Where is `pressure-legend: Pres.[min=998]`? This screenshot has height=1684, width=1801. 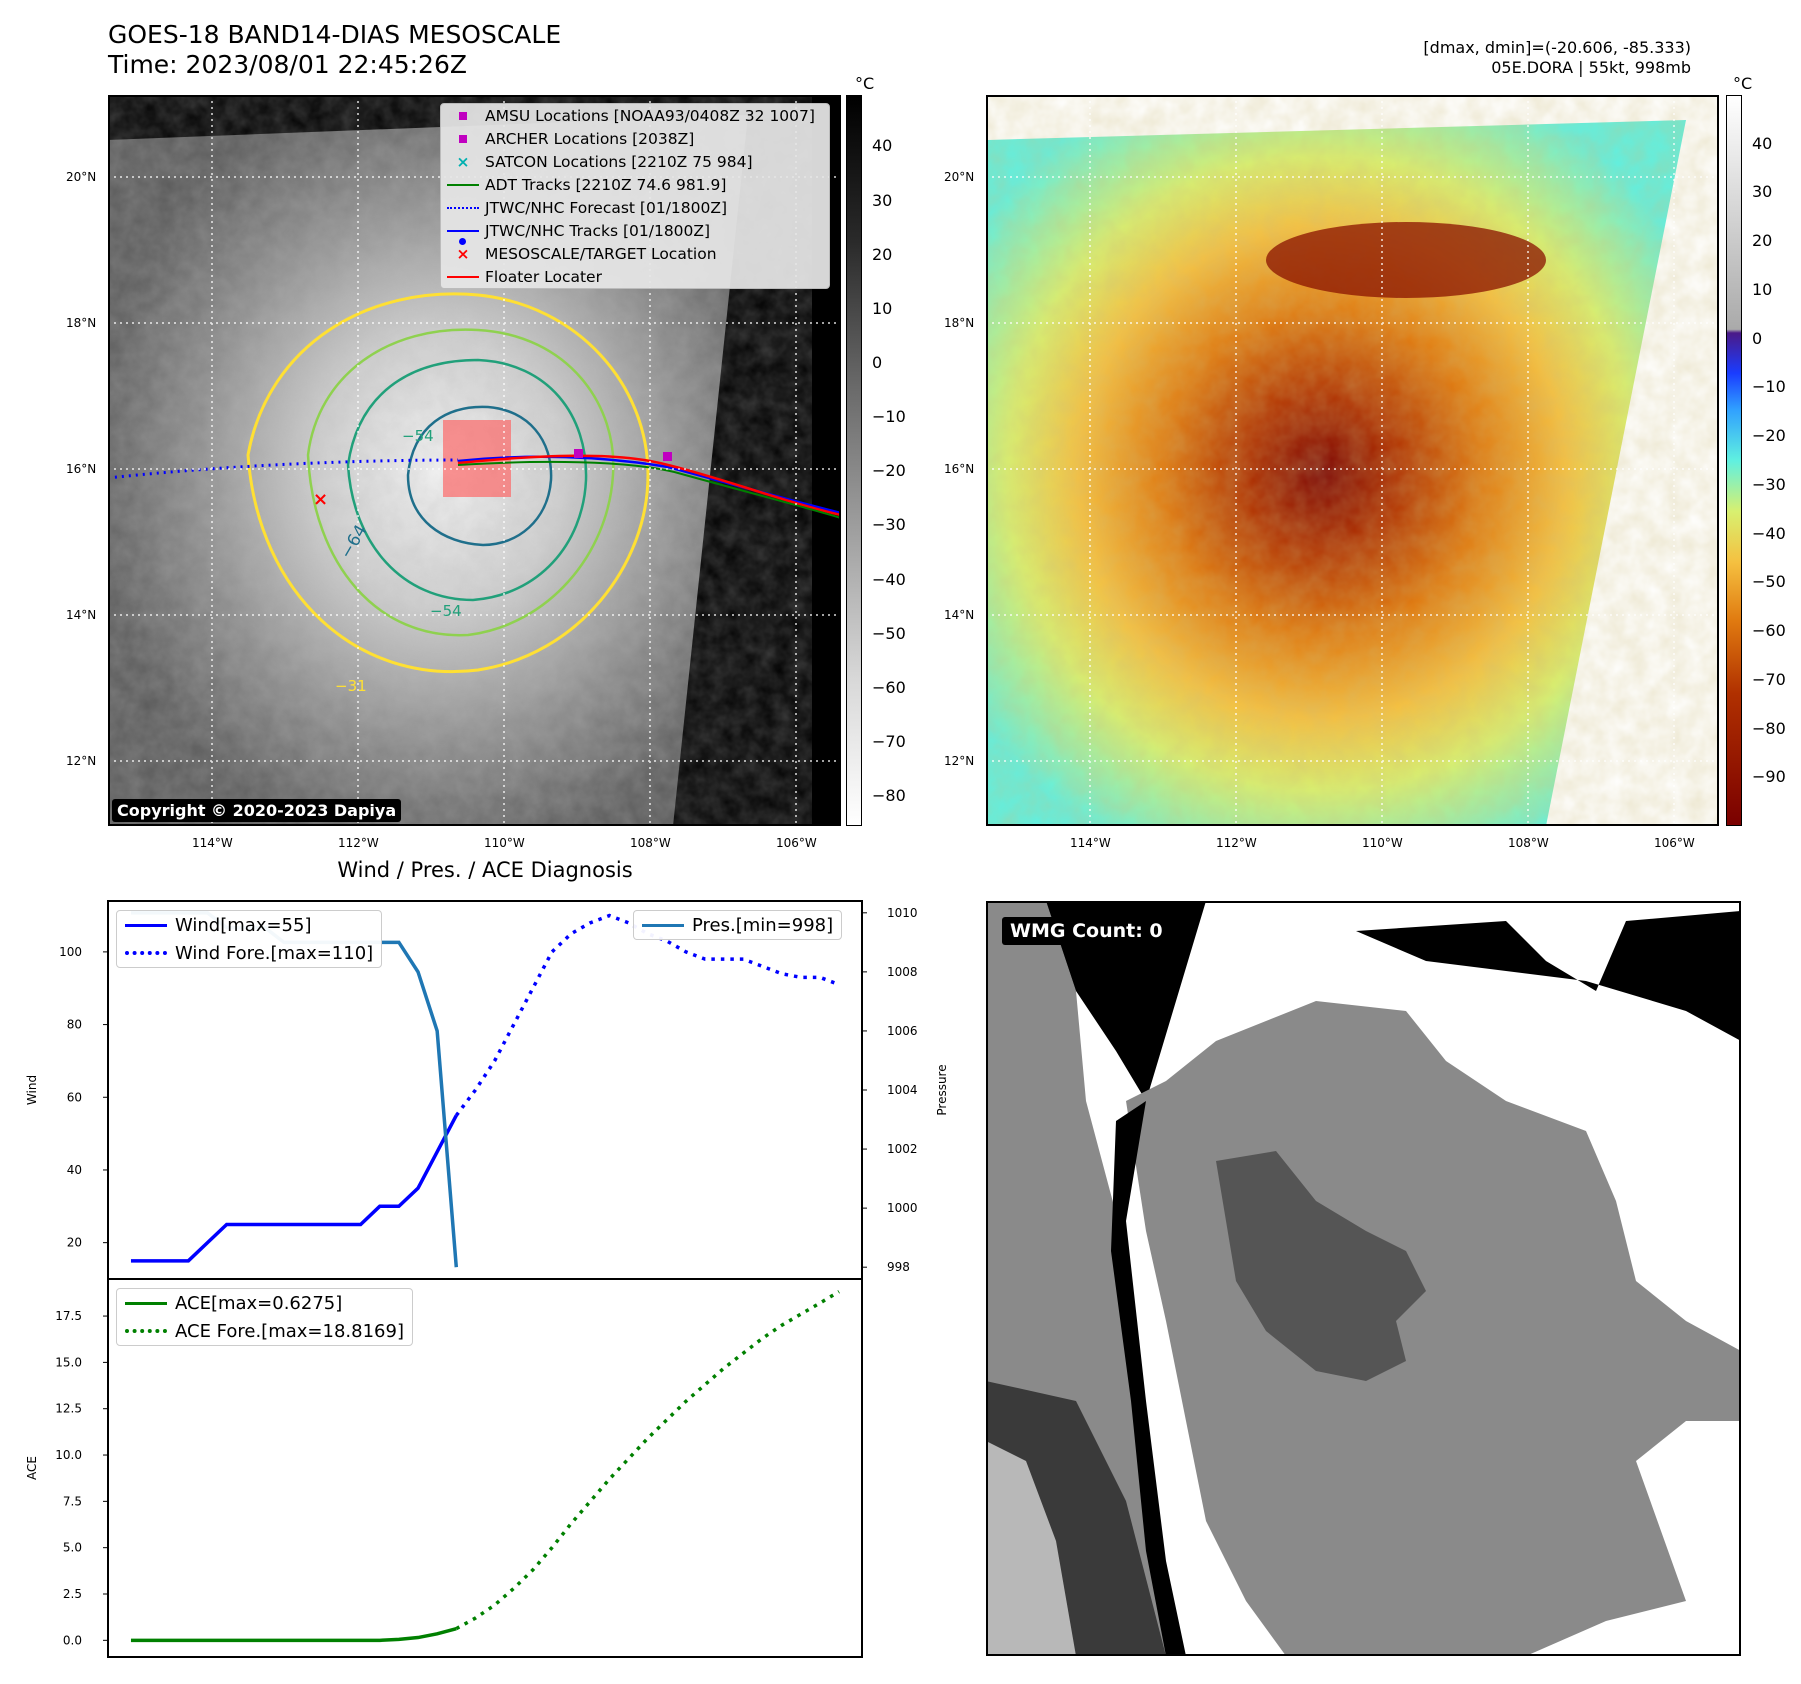 pressure-legend: Pres.[min=998] is located at coordinates (738, 925).